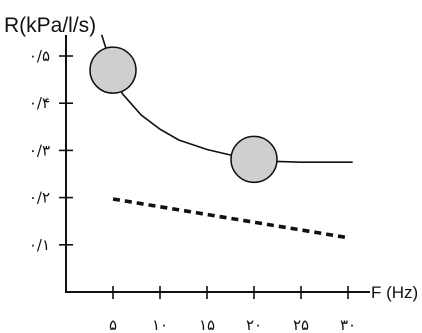 The height and width of the screenshot is (333, 422). Describe the element at coordinates (348, 324) in the screenshot. I see `x-tick-label: ۳۰` at that location.